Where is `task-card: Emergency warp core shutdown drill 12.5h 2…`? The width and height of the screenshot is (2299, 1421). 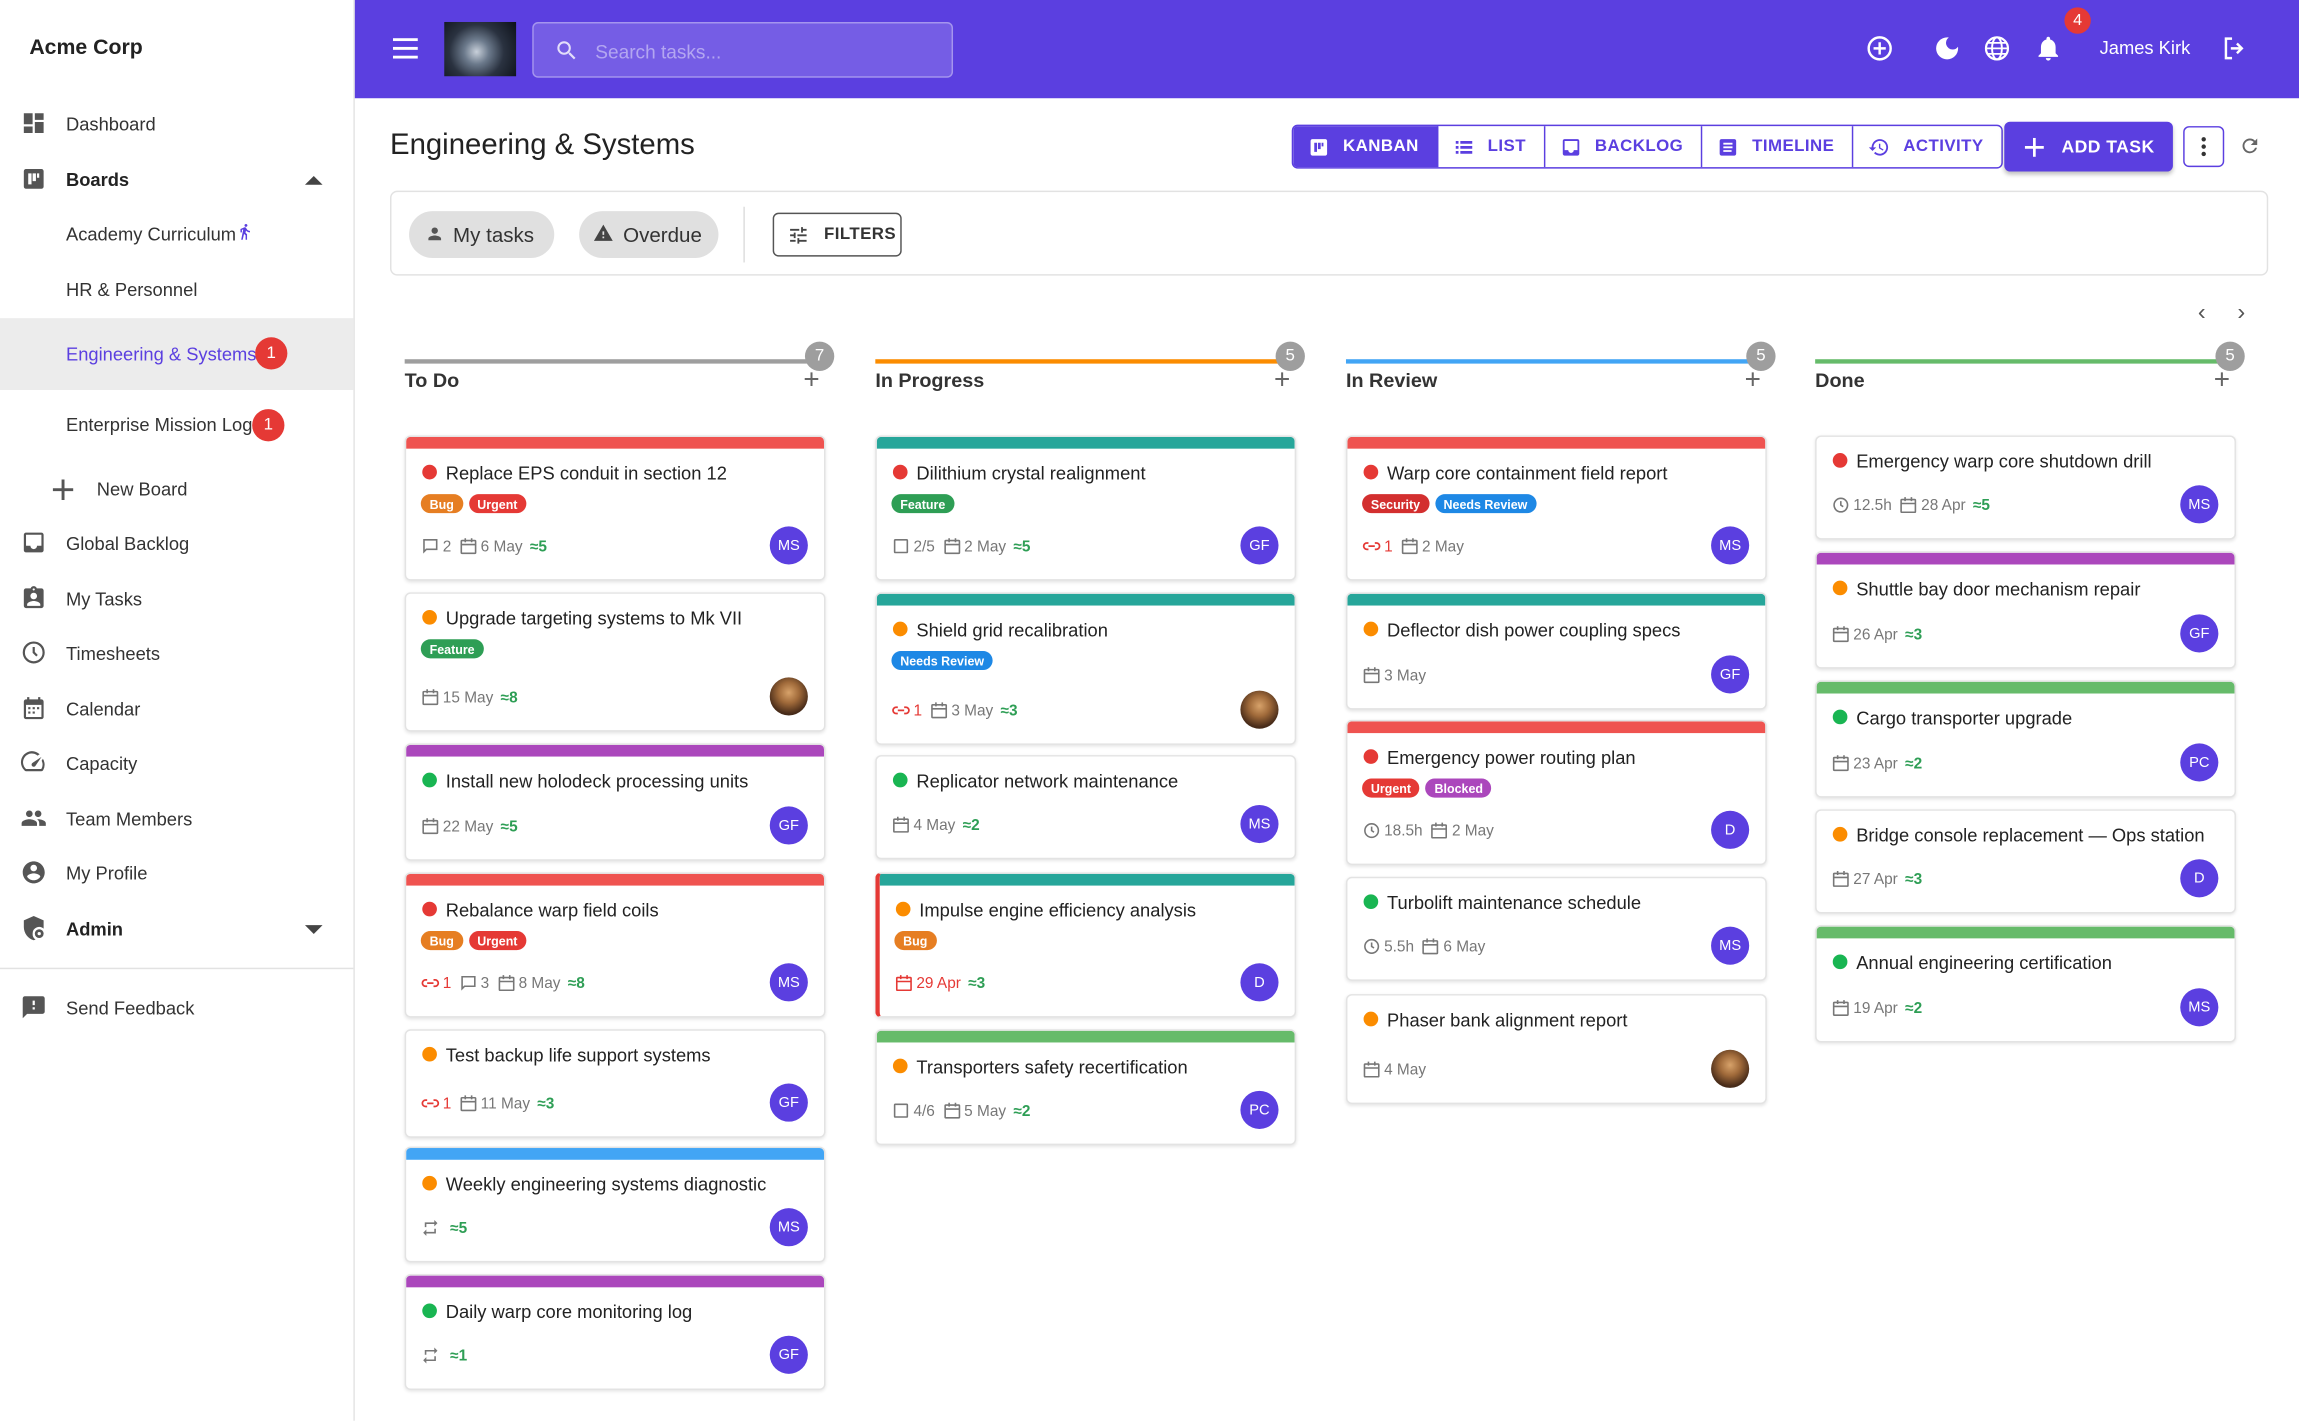
task-card: Emergency warp core shutdown drill 12.5h 2… is located at coordinates (2025, 487).